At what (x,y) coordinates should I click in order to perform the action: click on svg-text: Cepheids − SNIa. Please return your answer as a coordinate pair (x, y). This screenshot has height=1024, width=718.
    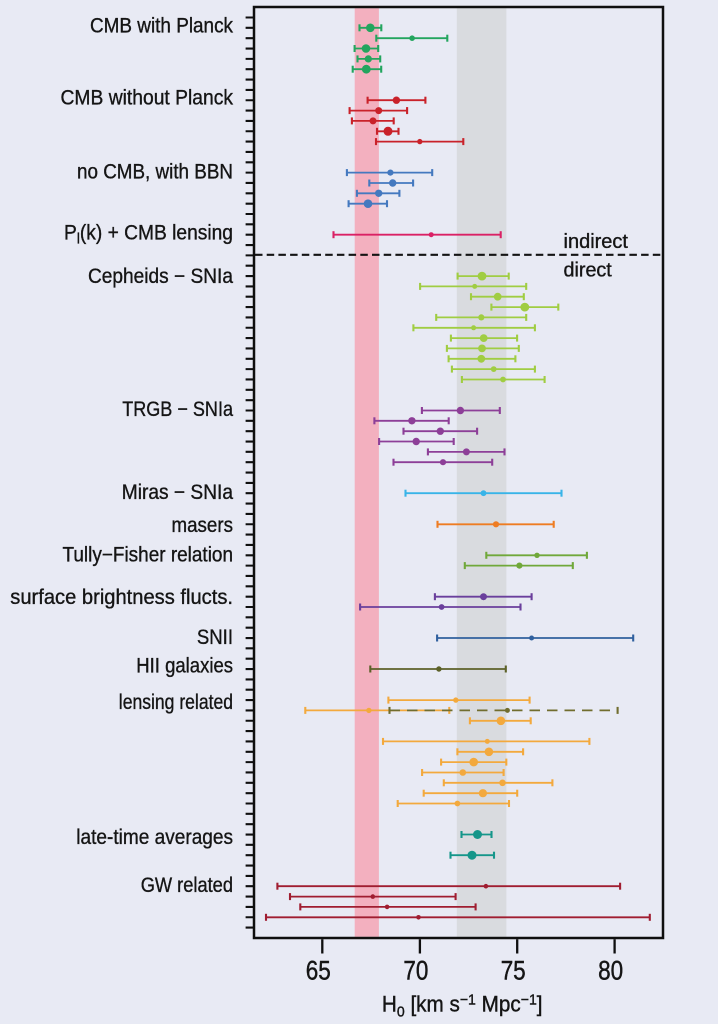
    Looking at the image, I should click on (160, 276).